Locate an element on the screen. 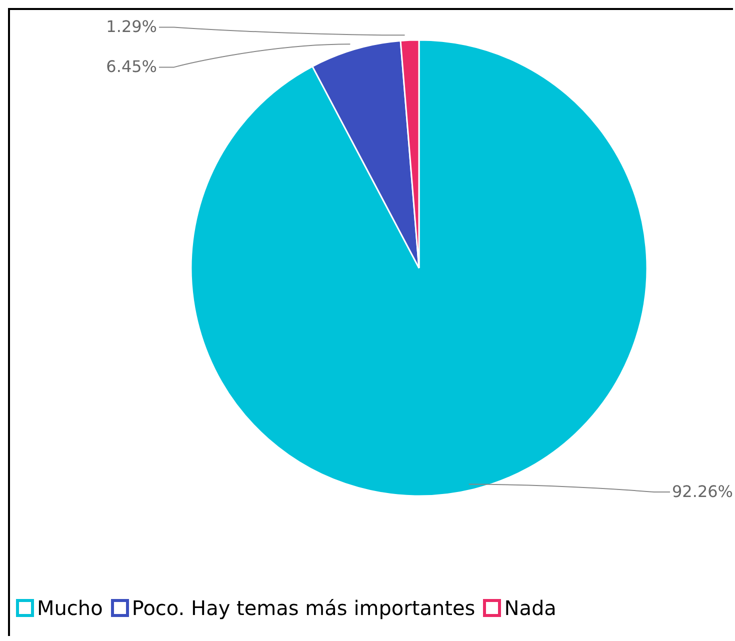 This screenshot has height=641, width=735. legend-label: Poco. Hay temas más importantes is located at coordinates (304, 608).